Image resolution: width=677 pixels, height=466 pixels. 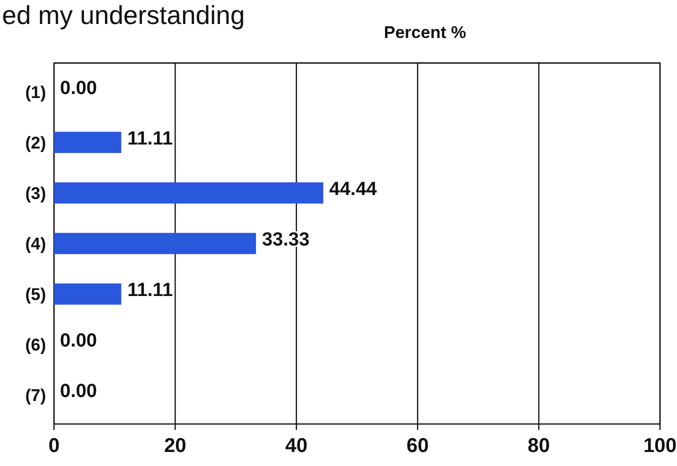 What do you see at coordinates (35, 244) in the screenshot?
I see `y-tick-label: (4)` at bounding box center [35, 244].